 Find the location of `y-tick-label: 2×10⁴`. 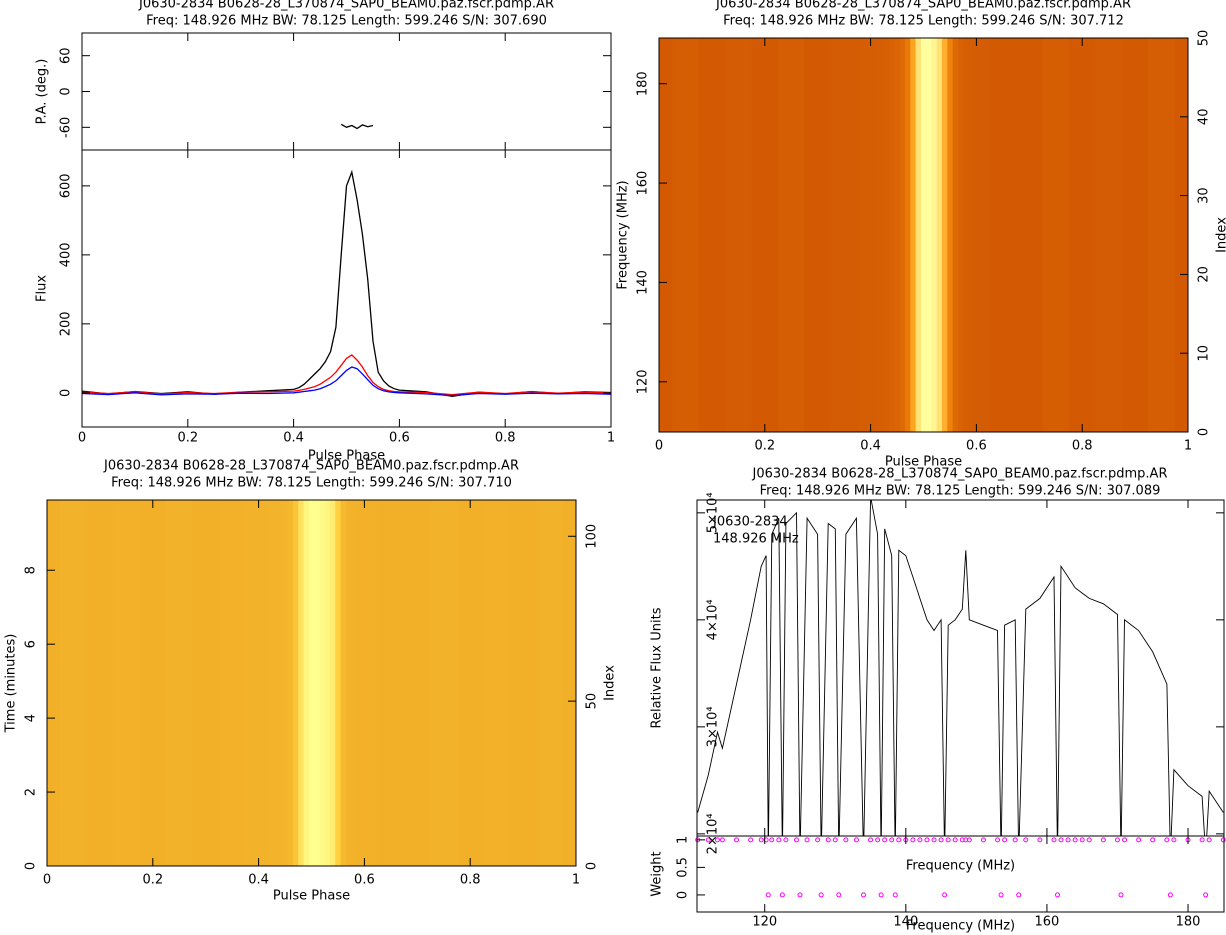

y-tick-label: 2×10⁴ is located at coordinates (713, 833).